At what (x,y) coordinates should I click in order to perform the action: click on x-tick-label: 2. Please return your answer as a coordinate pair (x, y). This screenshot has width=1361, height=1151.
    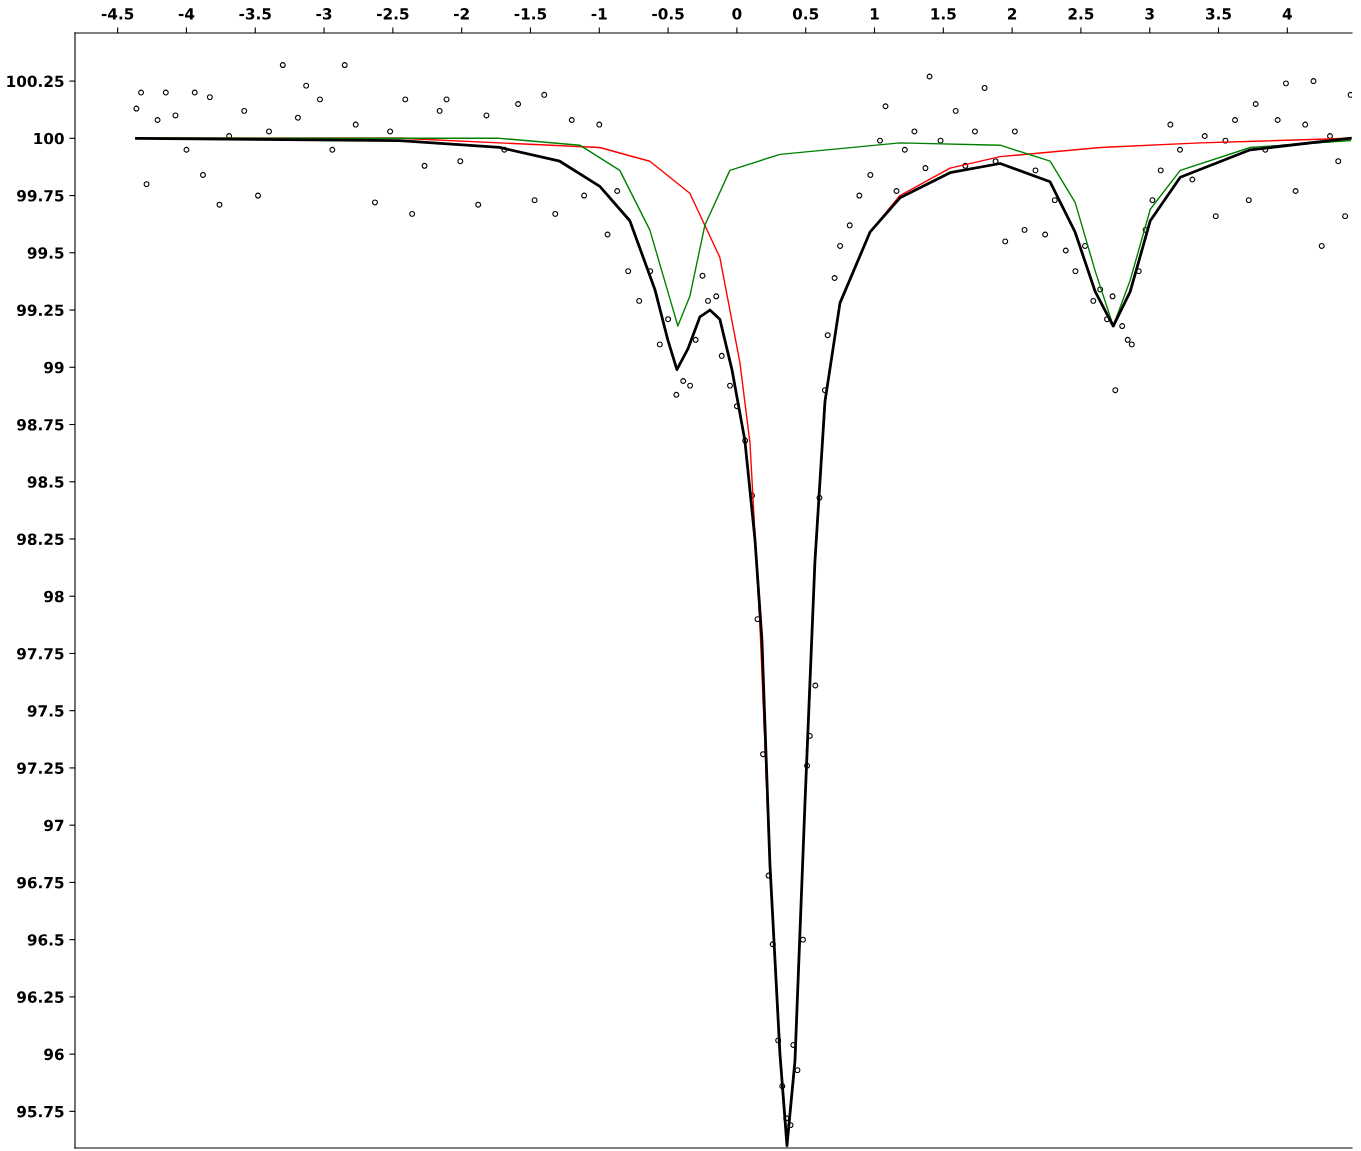
    Looking at the image, I should click on (1012, 14).